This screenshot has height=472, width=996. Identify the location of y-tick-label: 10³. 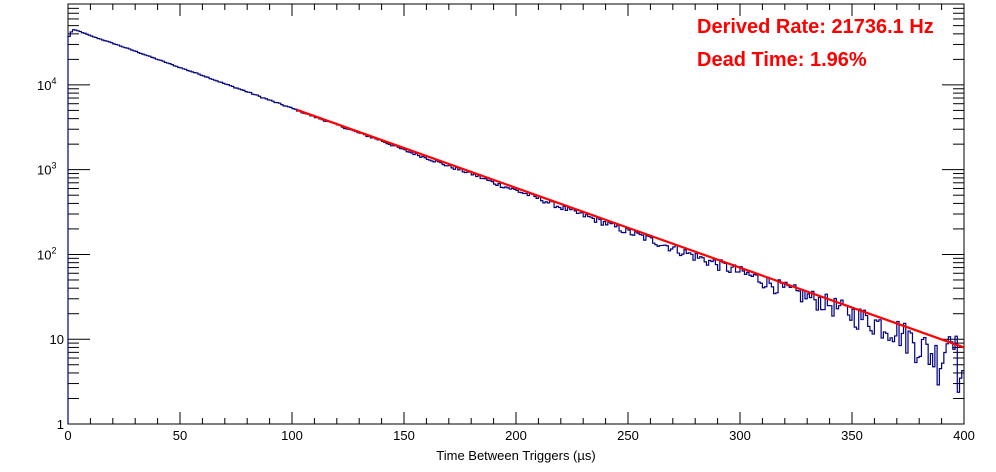
(46, 169).